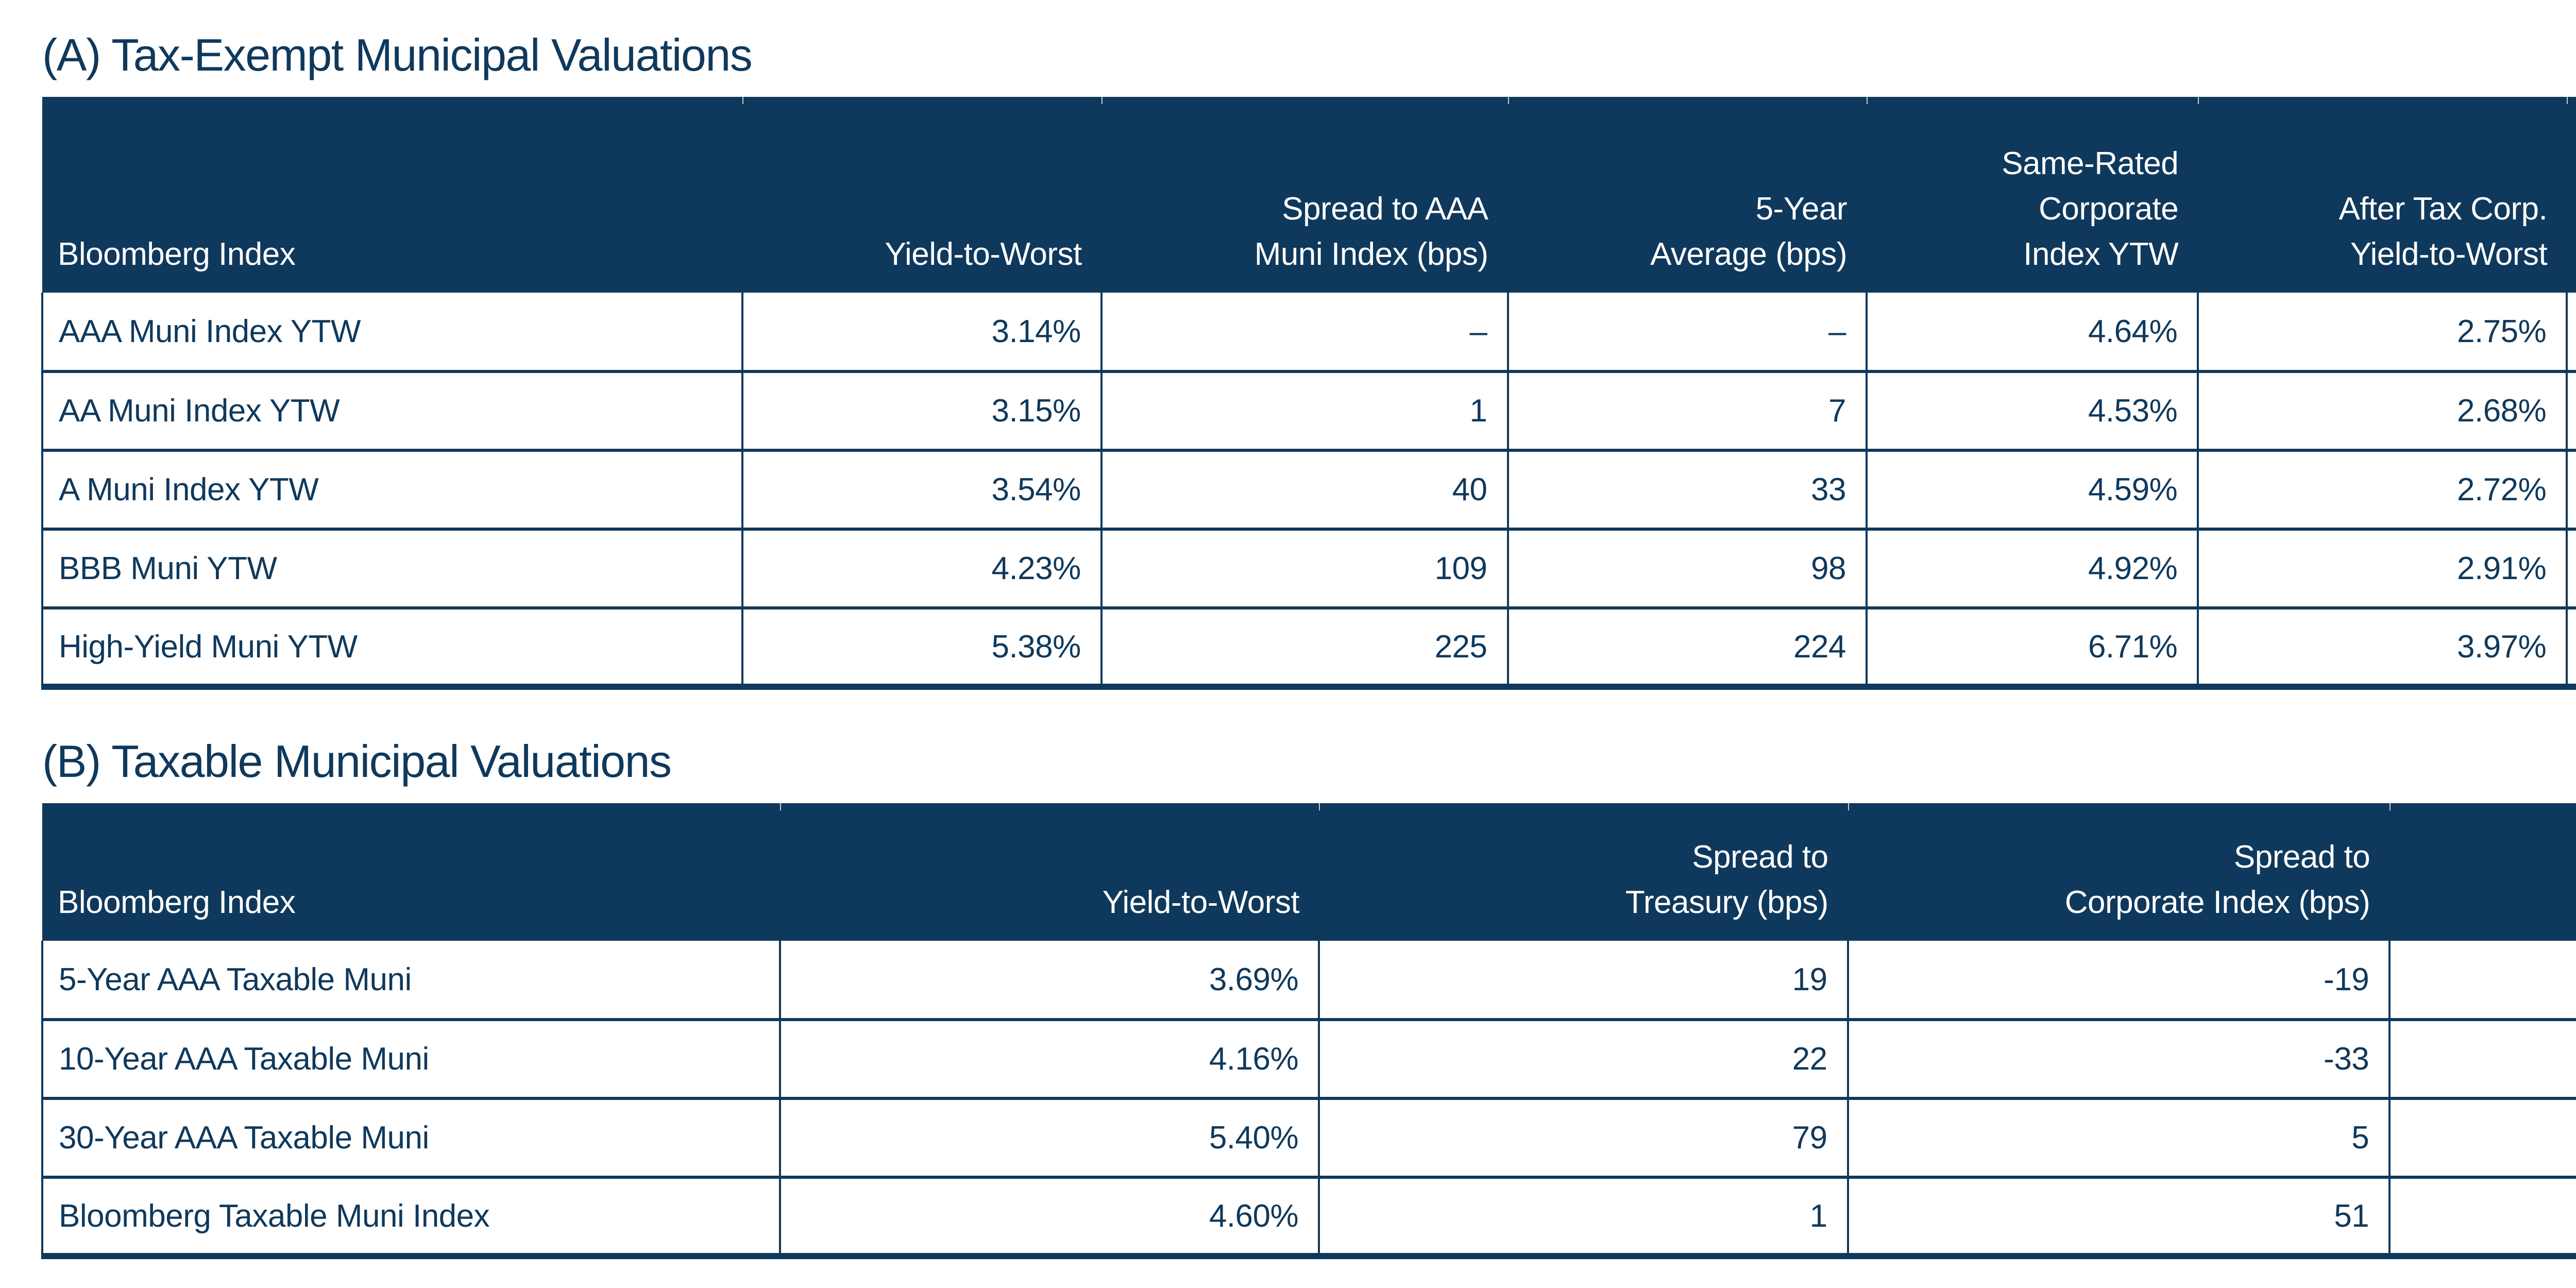  Describe the element at coordinates (1049, 980) in the screenshot. I see `cell-yield-to-worst: 3.69%` at that location.